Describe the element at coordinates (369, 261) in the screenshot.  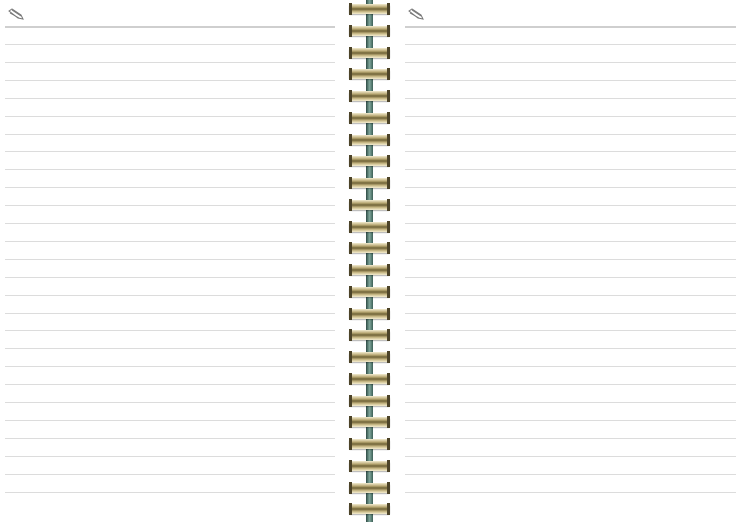
I see `spine` at that location.